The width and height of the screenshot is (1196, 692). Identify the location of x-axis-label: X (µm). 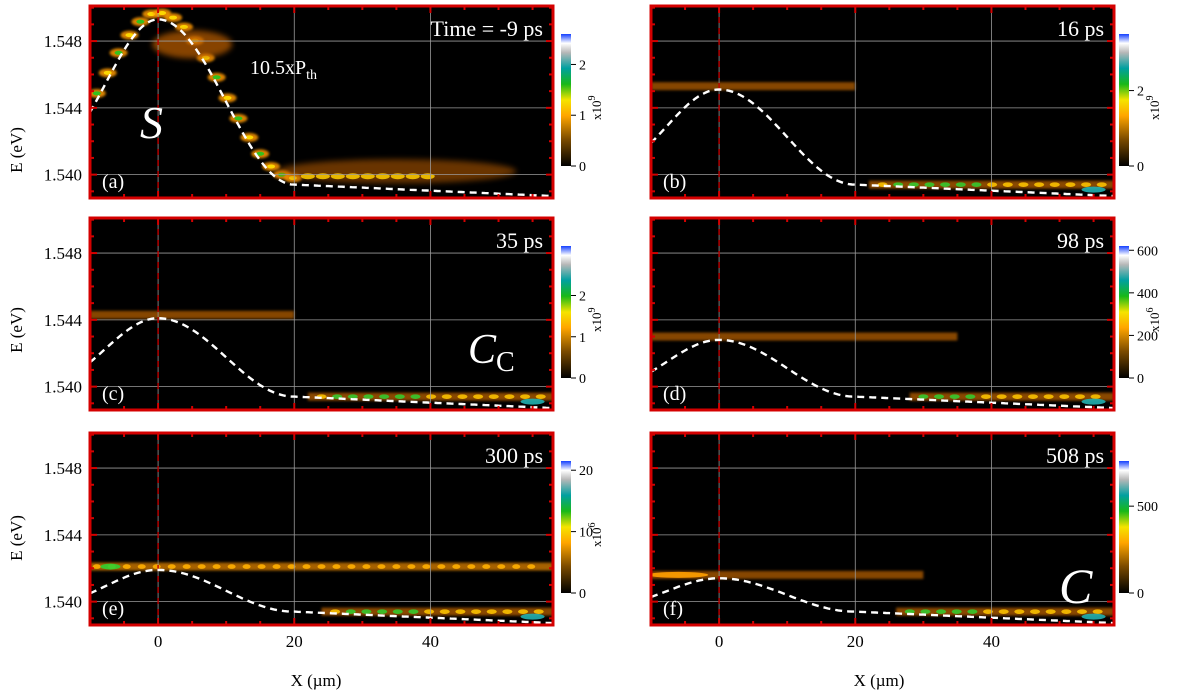
(879, 680).